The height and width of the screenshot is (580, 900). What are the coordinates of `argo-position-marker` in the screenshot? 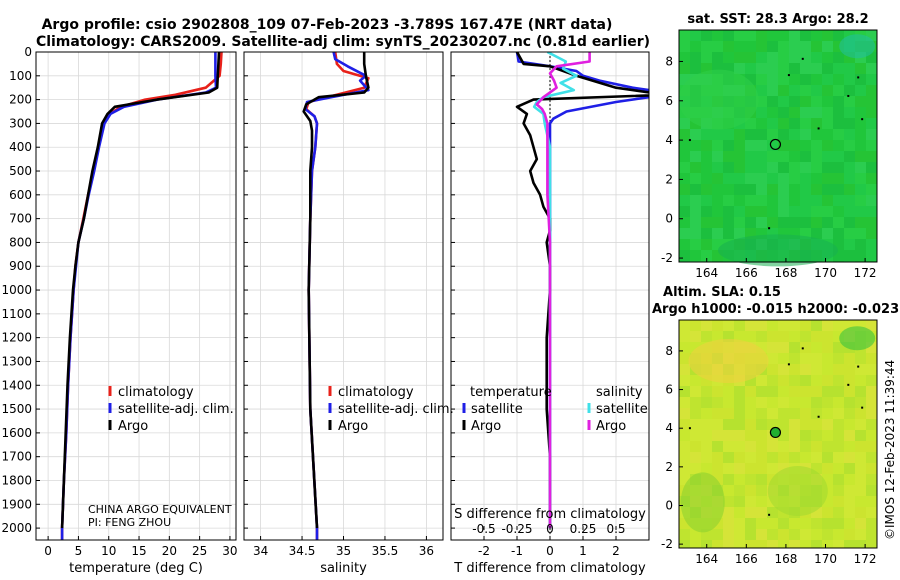 It's located at (775, 432).